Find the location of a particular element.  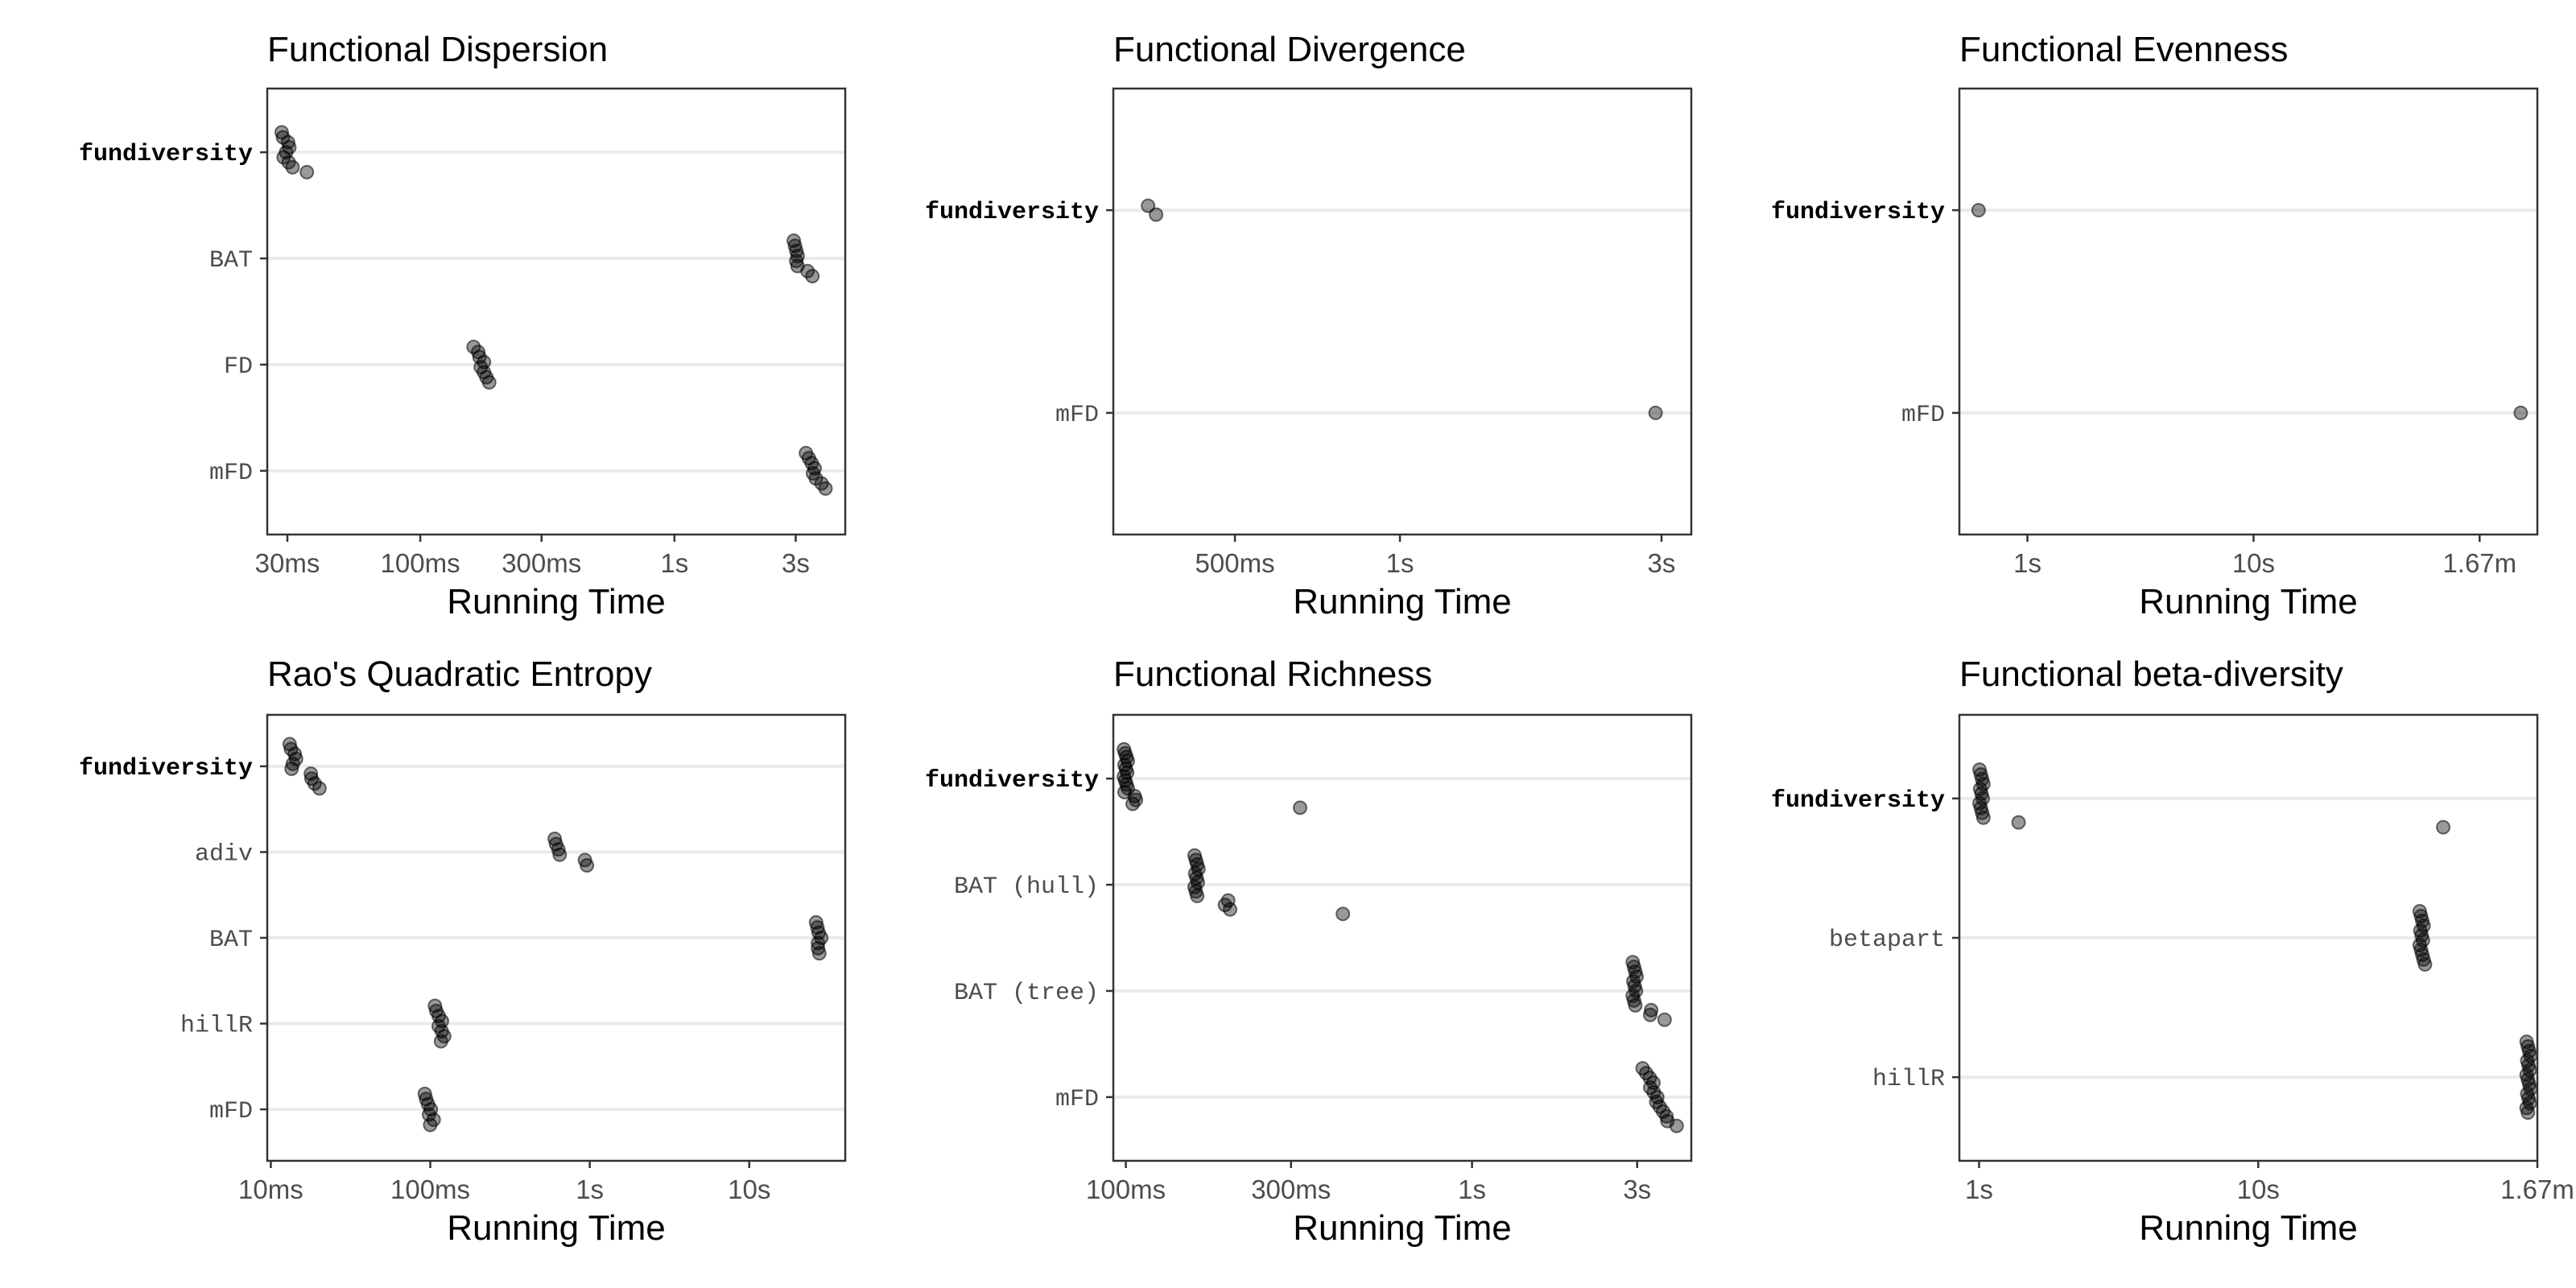

panel-title: Functional Divergence is located at coordinates (1289, 49).